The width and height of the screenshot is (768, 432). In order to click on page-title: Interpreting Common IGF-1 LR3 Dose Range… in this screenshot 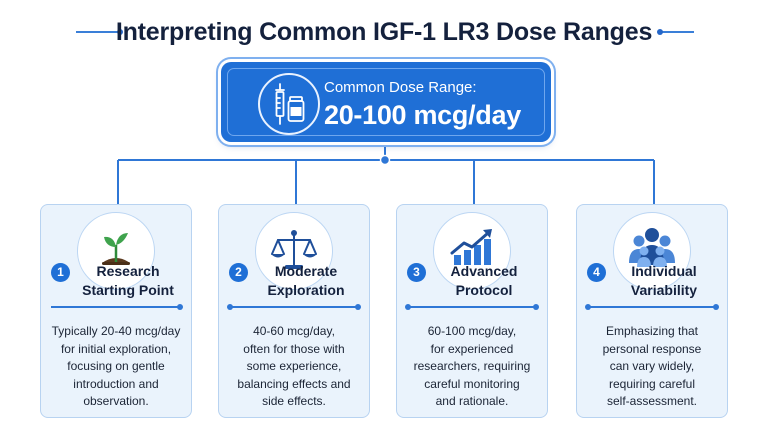, I will do `click(384, 32)`.